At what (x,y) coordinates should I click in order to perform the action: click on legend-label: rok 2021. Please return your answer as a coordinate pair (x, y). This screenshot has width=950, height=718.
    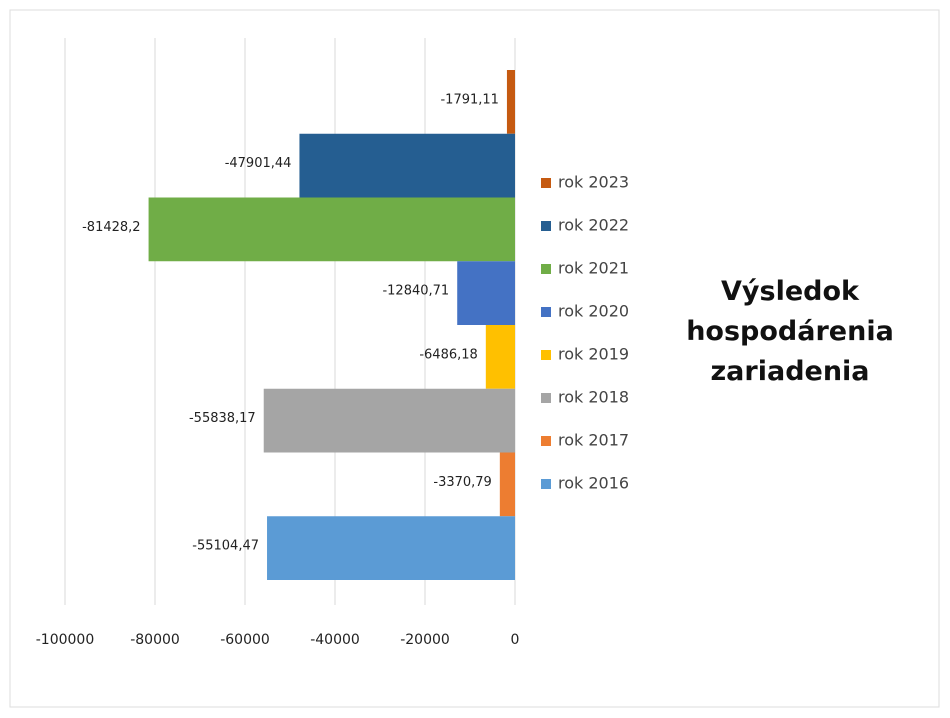
    Looking at the image, I should click on (593, 268).